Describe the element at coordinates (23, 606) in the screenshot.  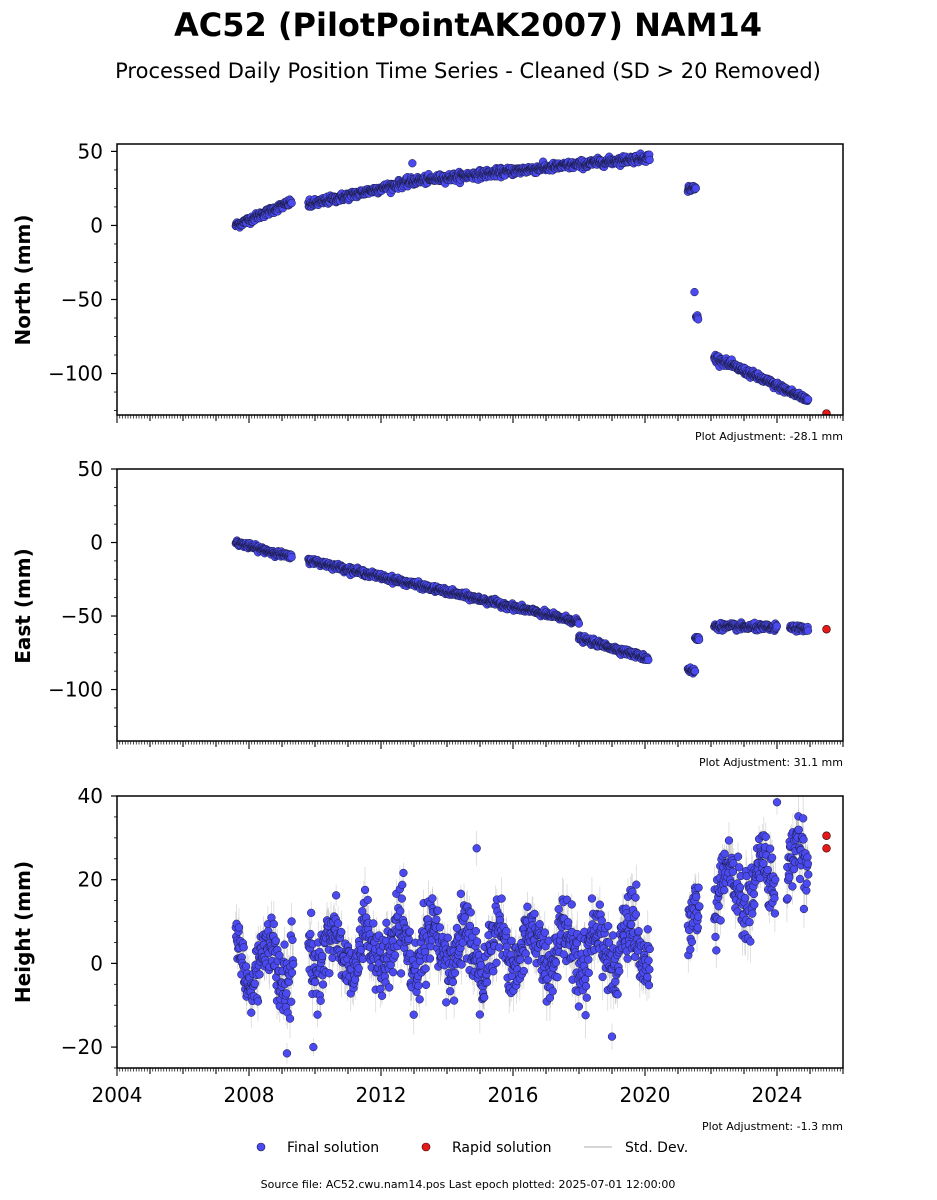
I see `east-ylabel: East (mm)` at that location.